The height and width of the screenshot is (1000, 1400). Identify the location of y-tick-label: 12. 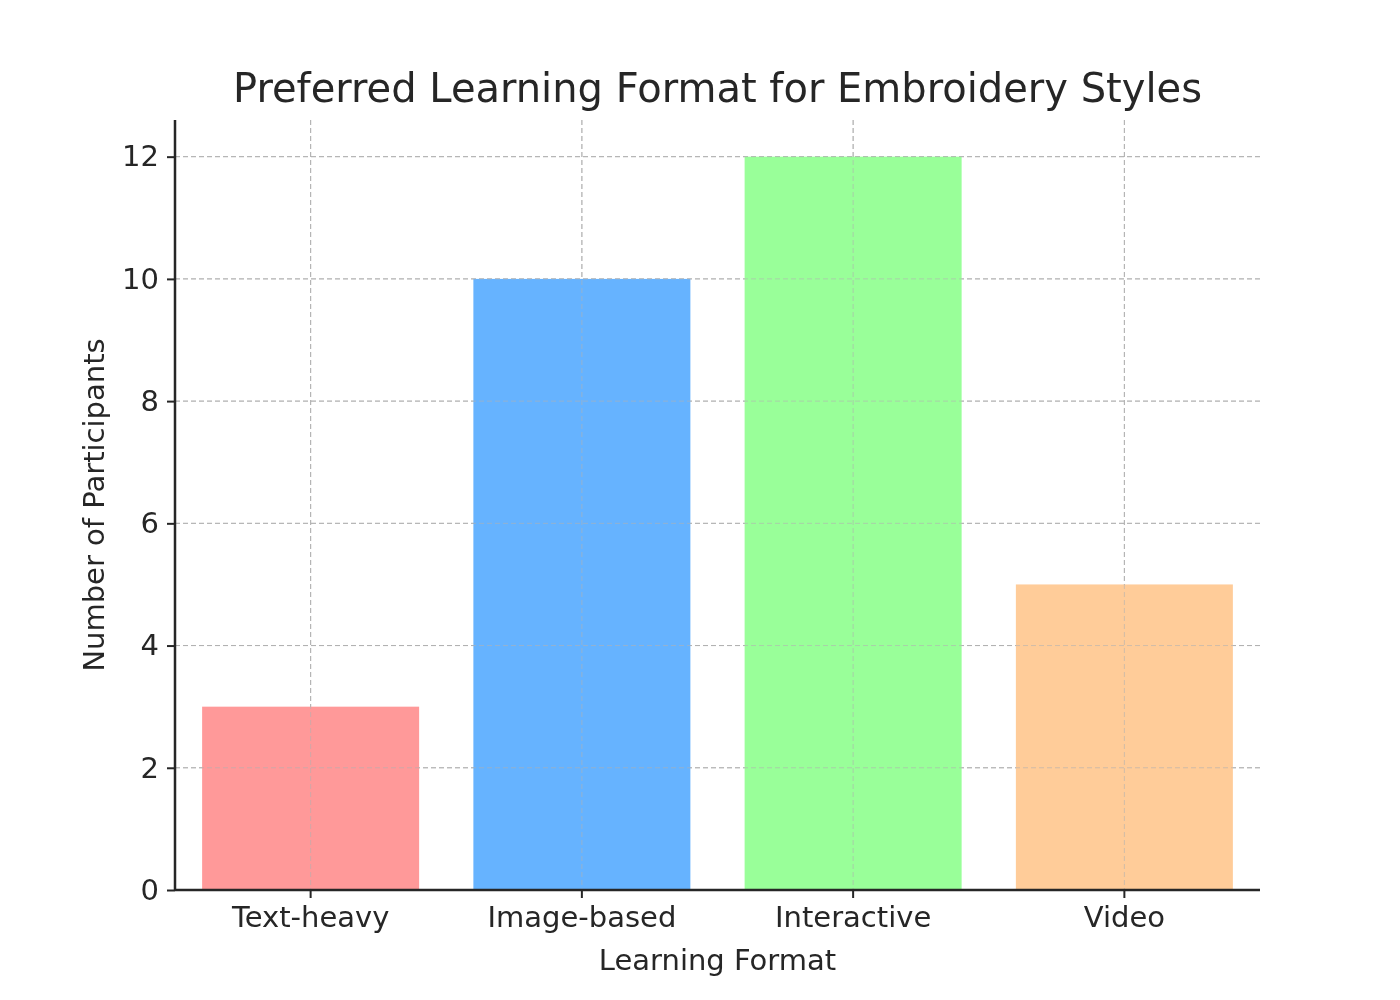
(140, 156).